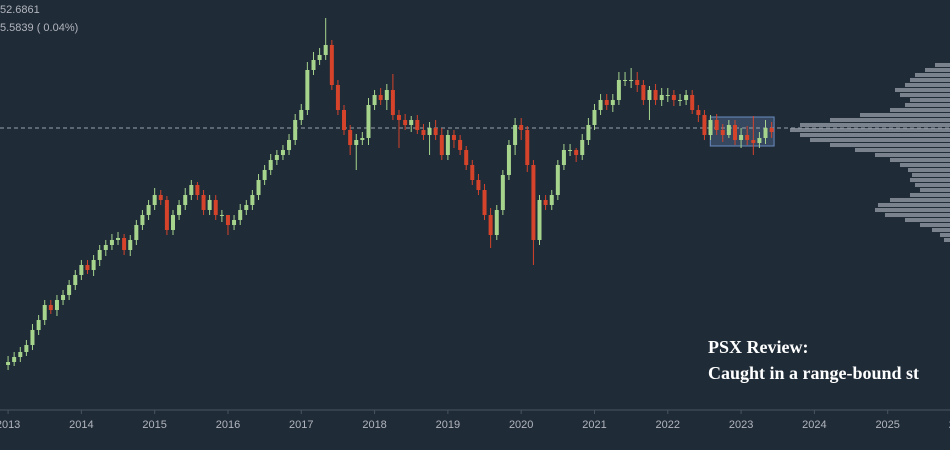 The height and width of the screenshot is (450, 950). I want to click on x-tick-label: 2024, so click(814, 425).